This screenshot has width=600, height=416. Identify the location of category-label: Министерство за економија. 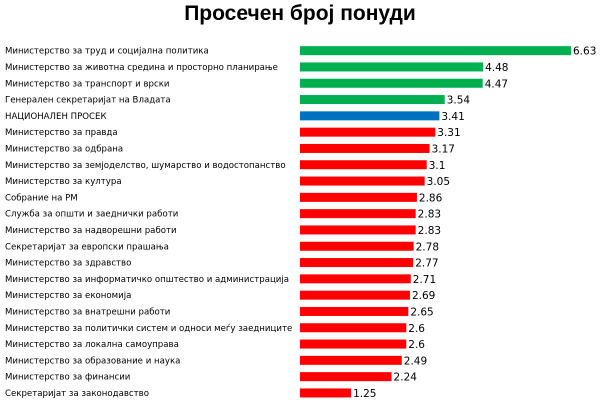
(68, 296).